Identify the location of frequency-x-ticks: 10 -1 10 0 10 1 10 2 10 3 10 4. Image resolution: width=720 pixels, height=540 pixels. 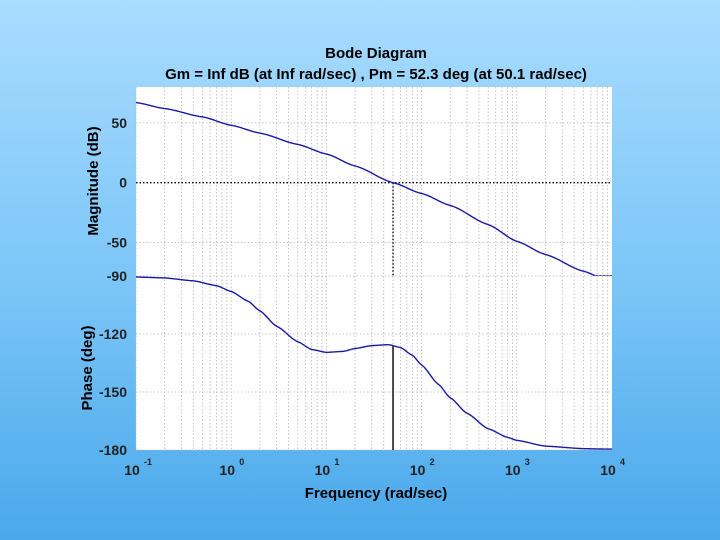
(374, 467).